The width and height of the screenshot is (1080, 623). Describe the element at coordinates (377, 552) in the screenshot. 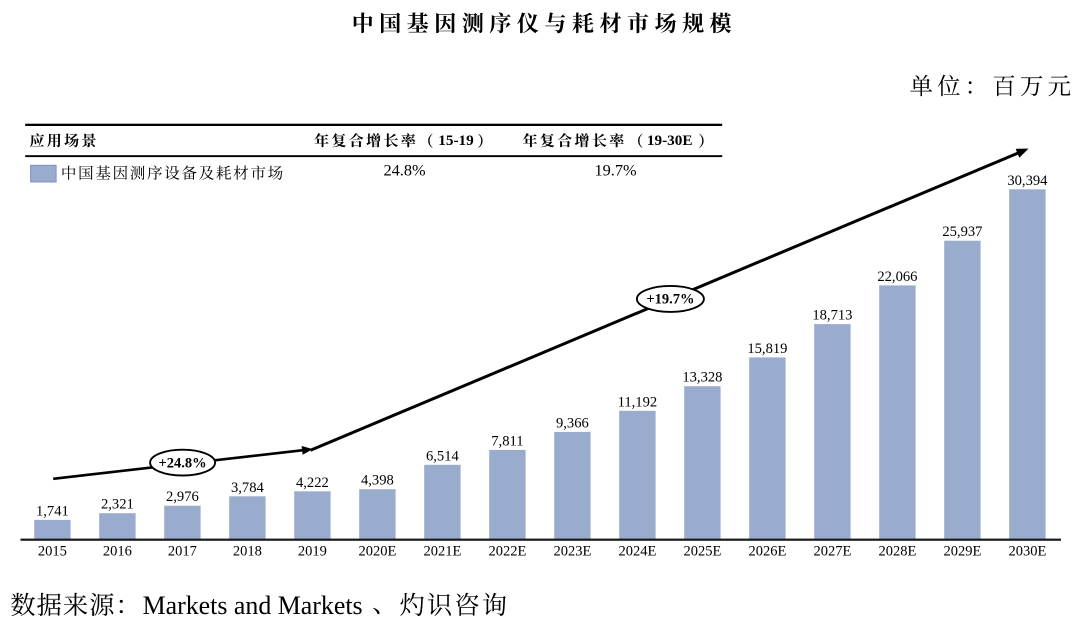

I see `svg-text: 2020E` at that location.